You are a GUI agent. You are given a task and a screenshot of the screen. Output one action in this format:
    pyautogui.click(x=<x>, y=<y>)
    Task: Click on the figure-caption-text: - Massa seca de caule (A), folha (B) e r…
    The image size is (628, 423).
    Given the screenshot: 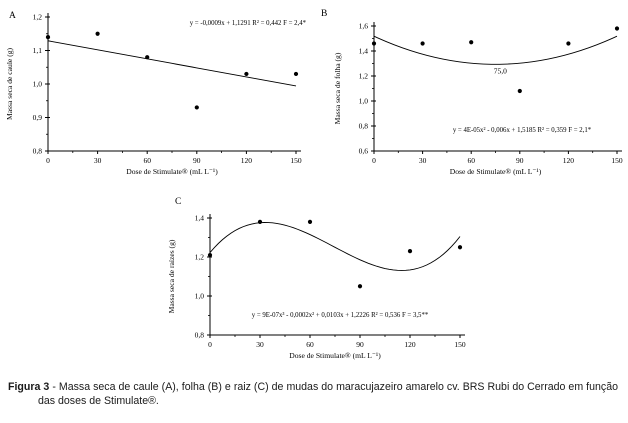 What is the action you would take?
    pyautogui.click(x=328, y=394)
    